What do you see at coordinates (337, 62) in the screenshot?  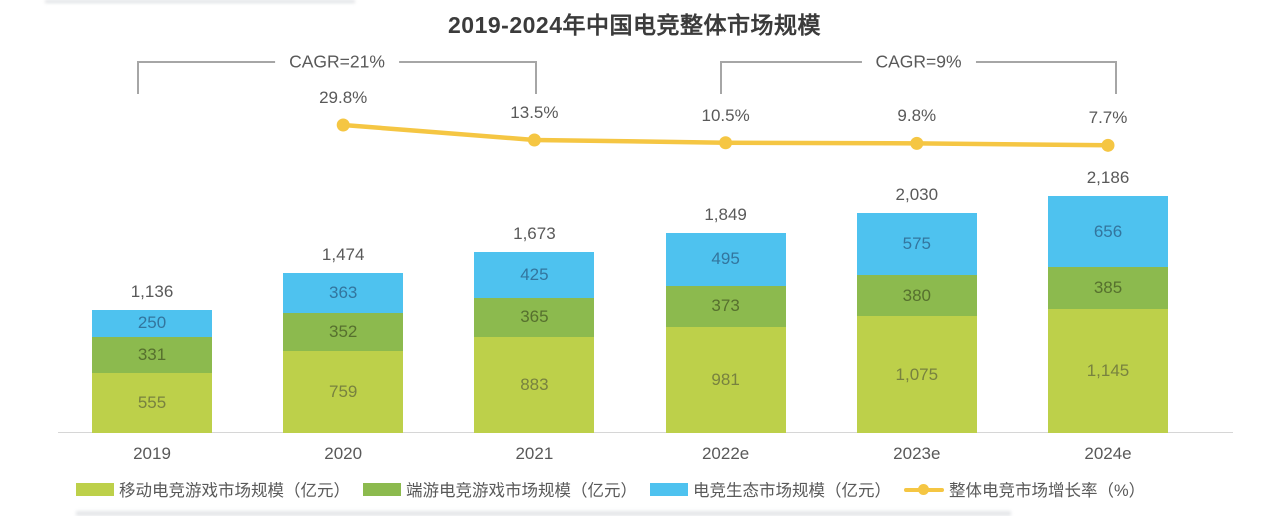 I see `cagr-left-label: CAGR=21%` at bounding box center [337, 62].